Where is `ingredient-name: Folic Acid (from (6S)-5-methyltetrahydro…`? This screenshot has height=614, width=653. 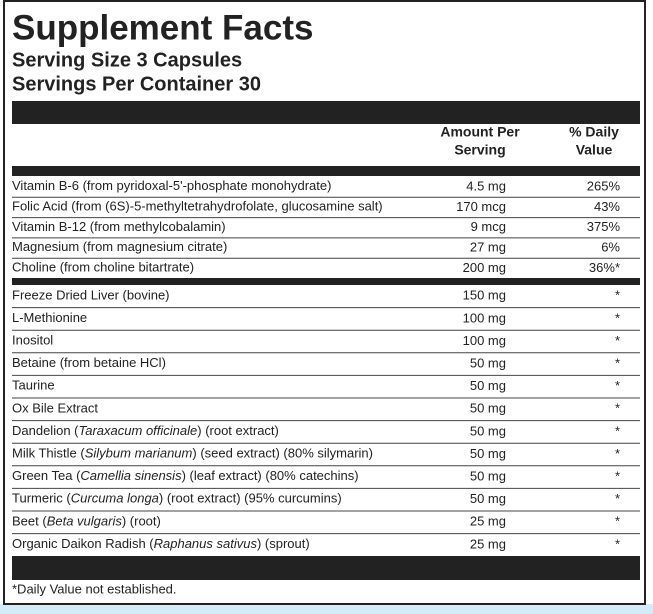 ingredient-name: Folic Acid (from (6S)-5-methyltetrahydro… is located at coordinates (197, 206).